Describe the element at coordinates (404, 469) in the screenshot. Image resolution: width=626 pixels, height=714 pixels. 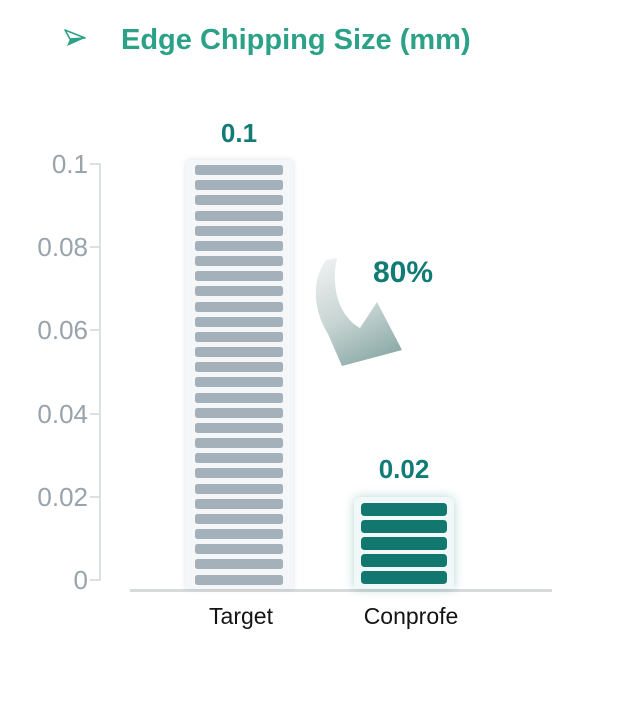
I see `conprofe-value-label: 0.02` at that location.